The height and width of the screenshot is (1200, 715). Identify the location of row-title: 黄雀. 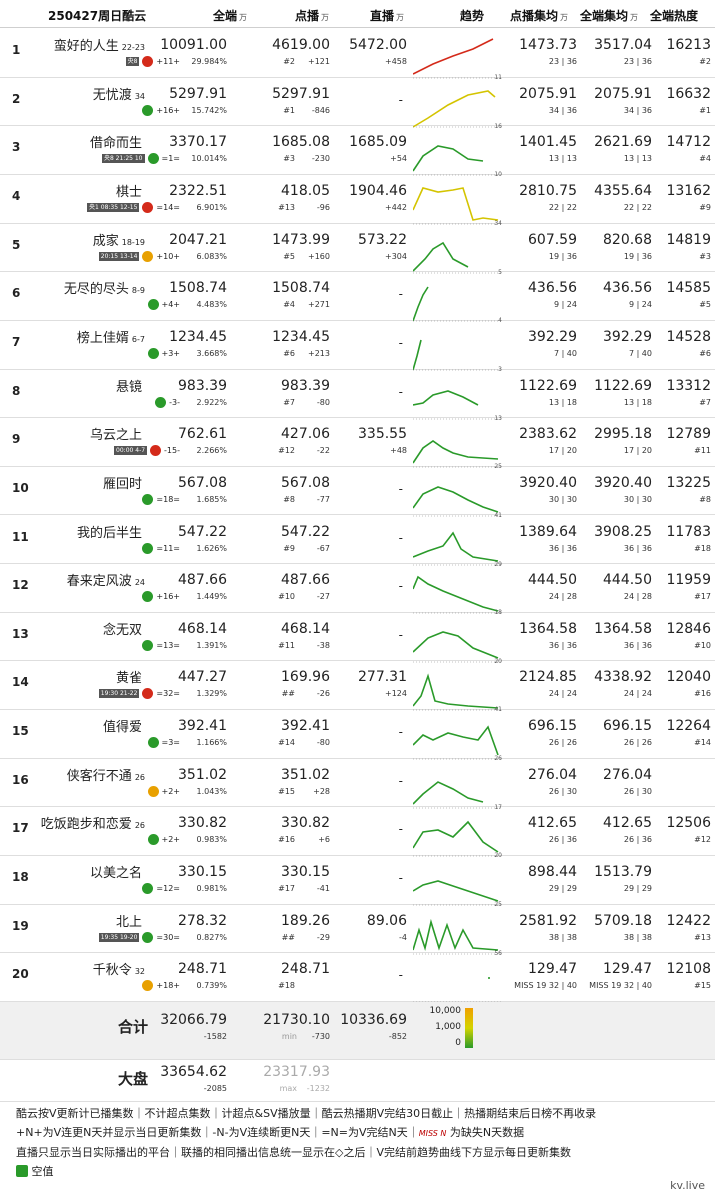
(128, 679).